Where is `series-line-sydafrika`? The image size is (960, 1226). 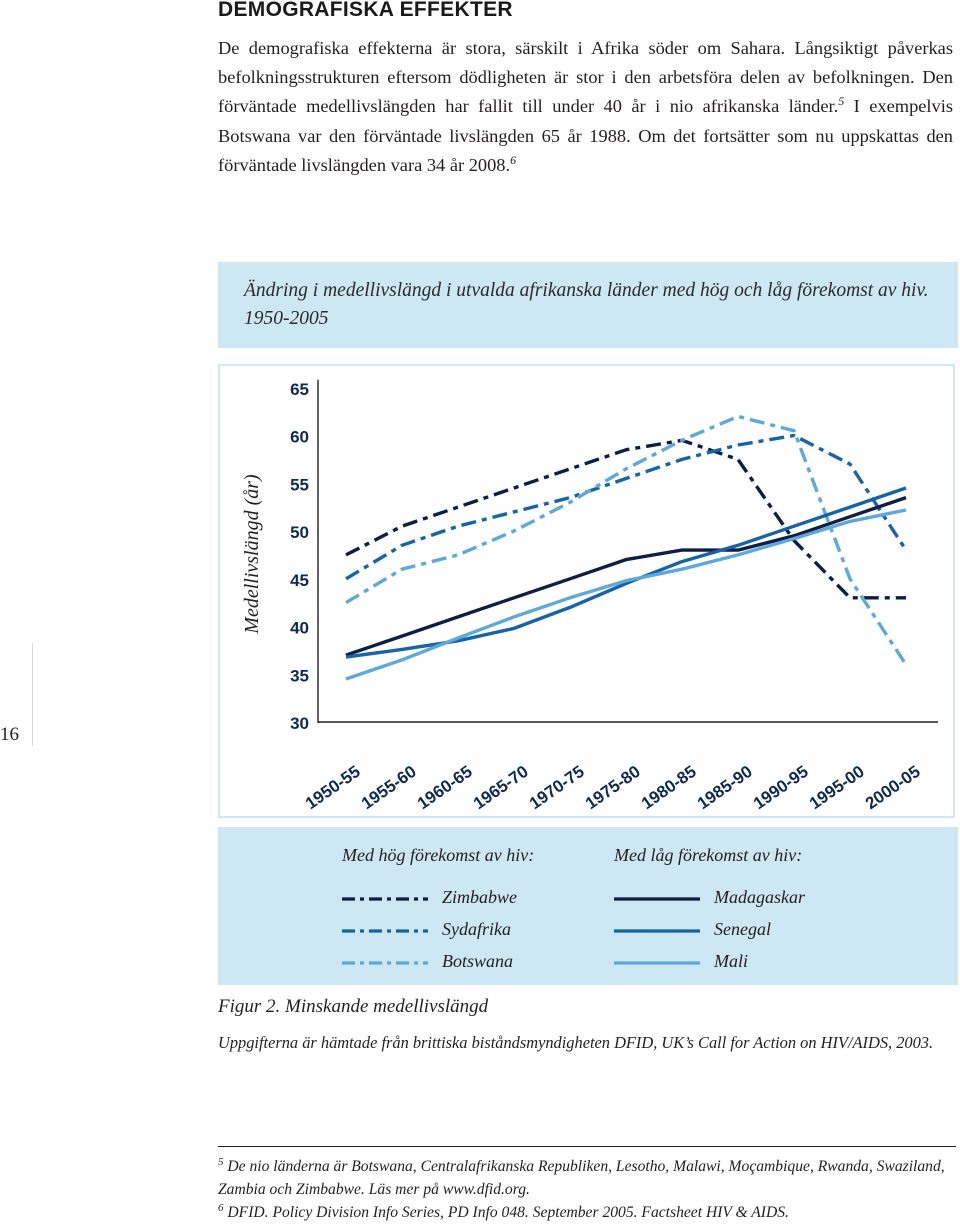 series-line-sydafrika is located at coordinates (626, 507).